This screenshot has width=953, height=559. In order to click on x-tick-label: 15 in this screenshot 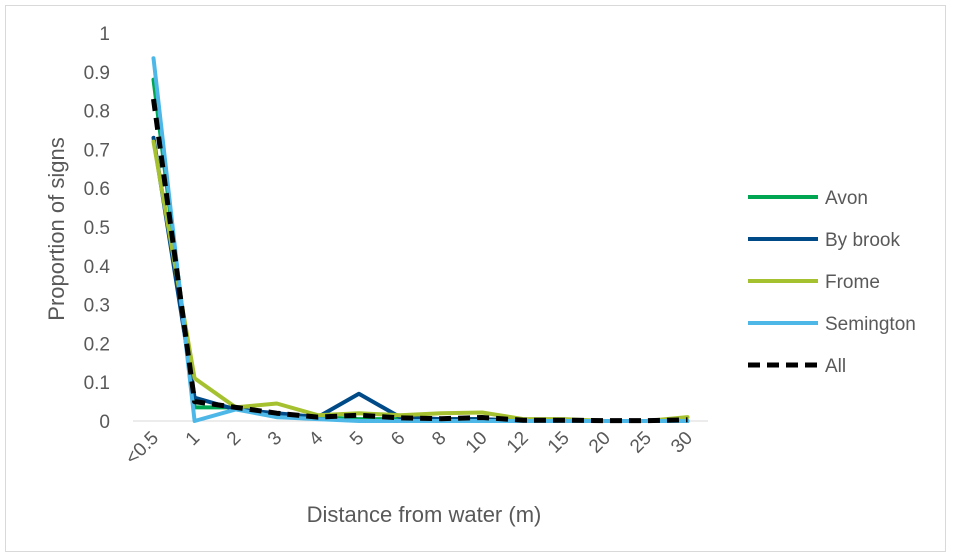, I will do `click(559, 443)`.